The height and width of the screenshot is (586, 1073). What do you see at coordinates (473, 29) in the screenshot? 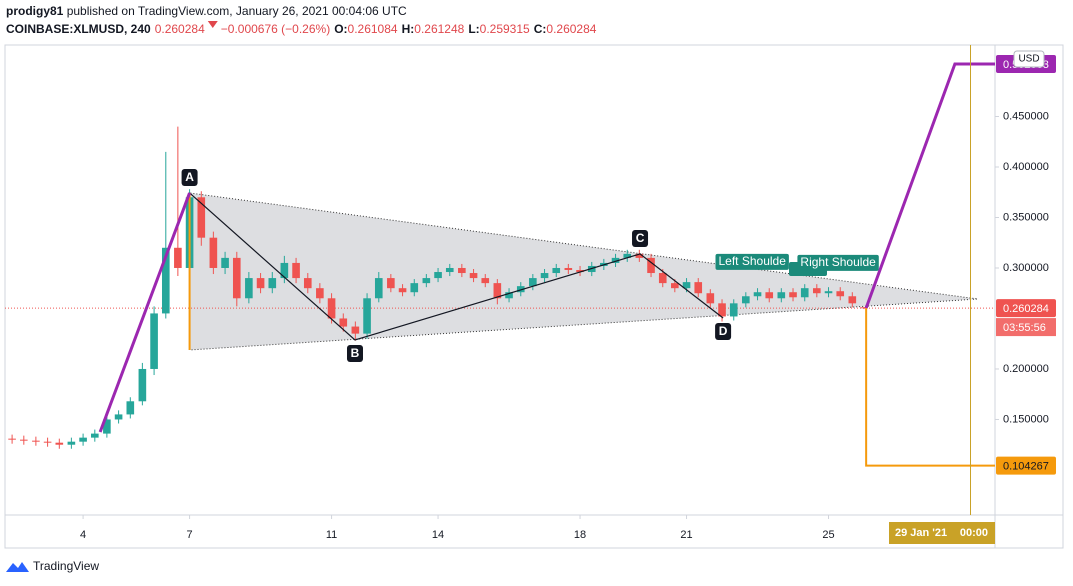
I see `l-label: L:` at bounding box center [473, 29].